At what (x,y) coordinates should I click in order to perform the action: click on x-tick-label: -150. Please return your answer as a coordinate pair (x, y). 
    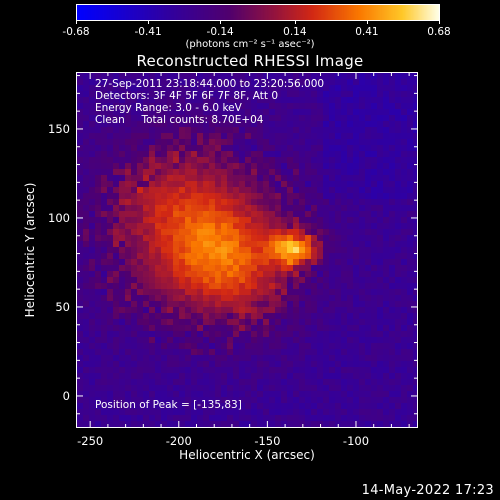
    Looking at the image, I should click on (267, 441).